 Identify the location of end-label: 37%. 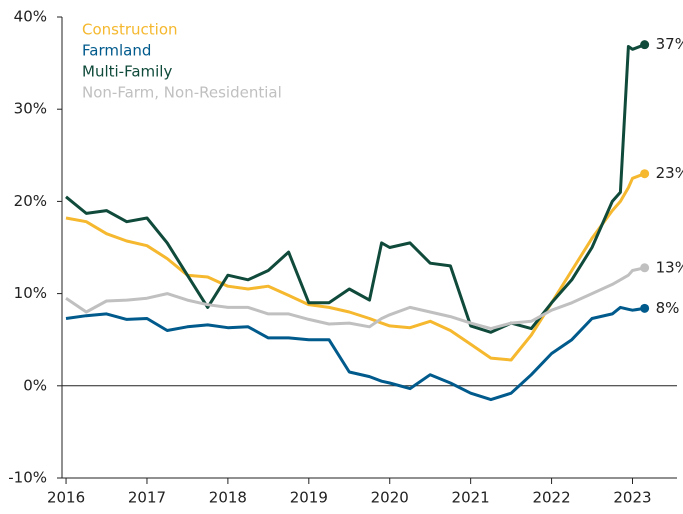
(669, 44).